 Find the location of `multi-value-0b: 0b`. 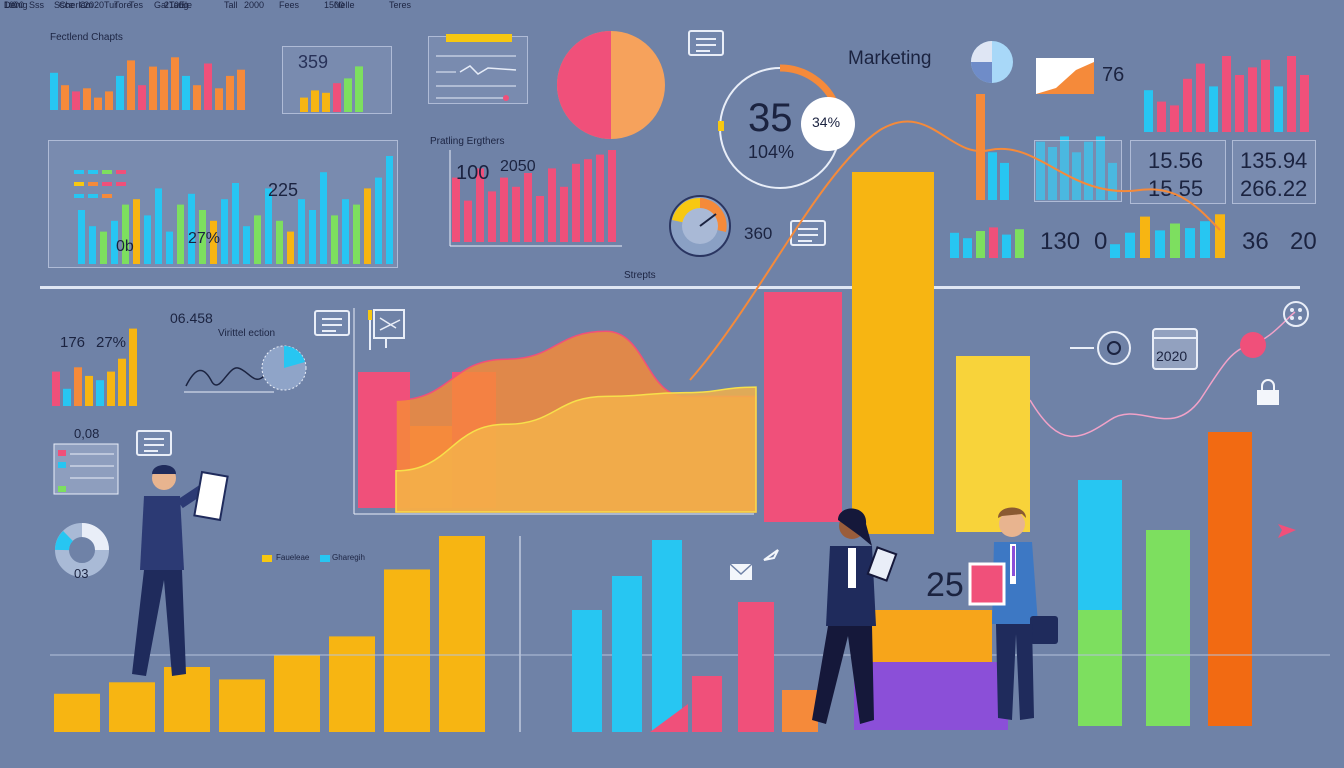

multi-value-0b: 0b is located at coordinates (125, 246).